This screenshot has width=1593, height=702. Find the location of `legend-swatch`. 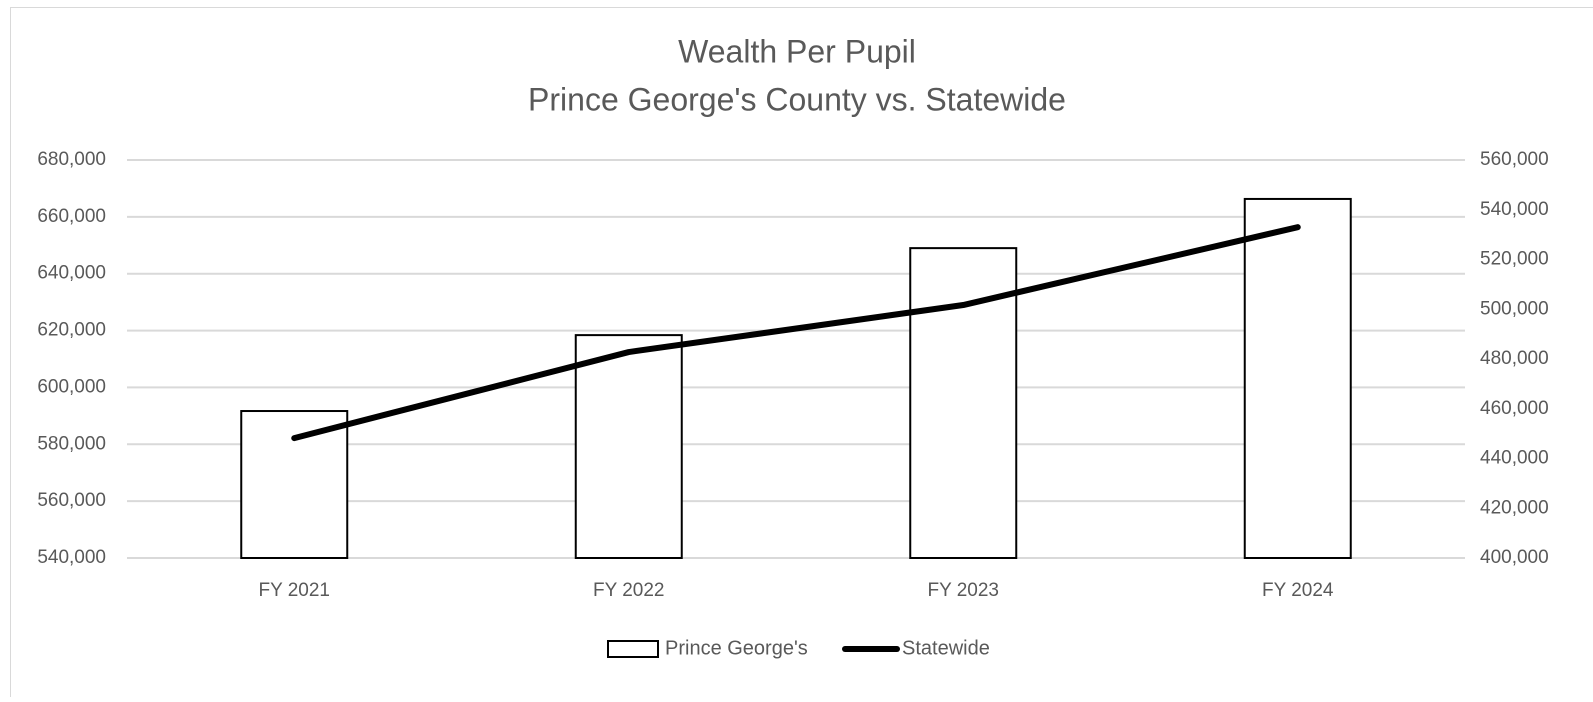

legend-swatch is located at coordinates (633, 649).